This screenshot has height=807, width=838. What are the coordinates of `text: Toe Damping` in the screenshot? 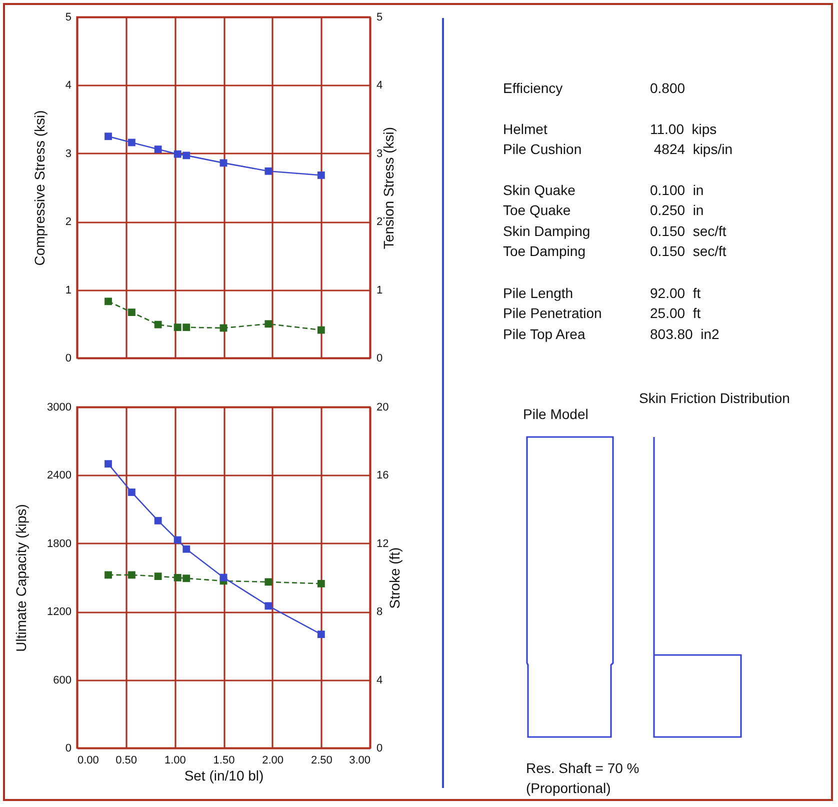 It's located at (544, 251).